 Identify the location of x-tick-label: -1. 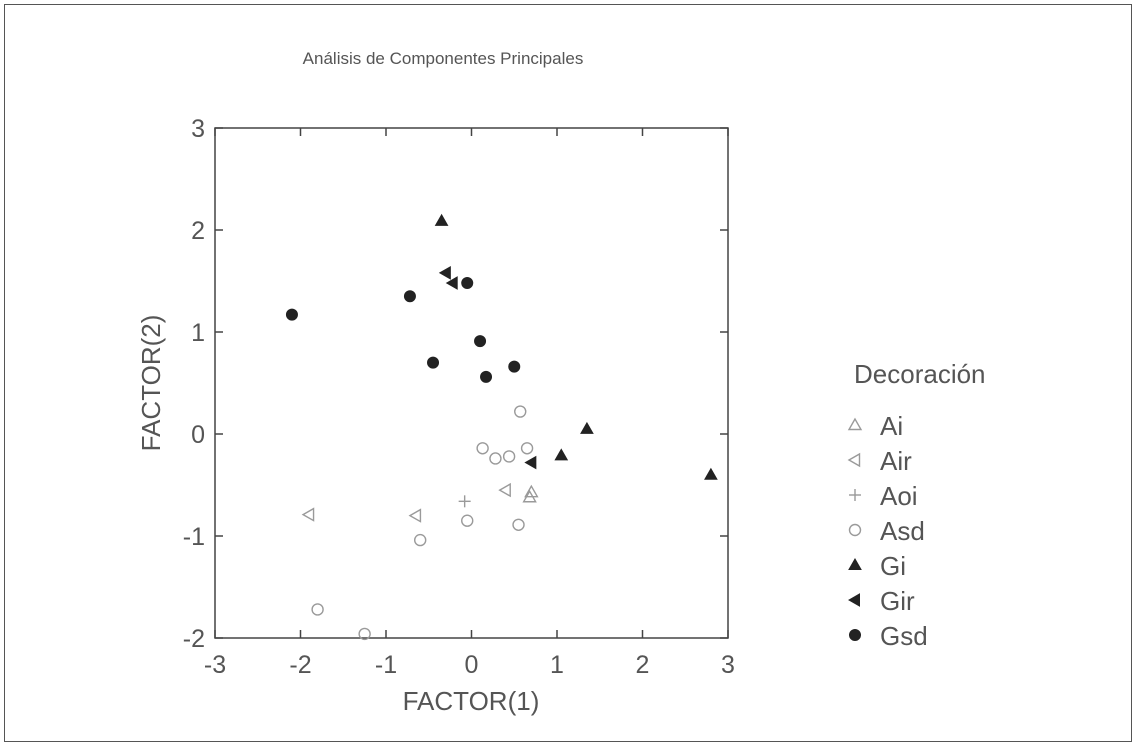
(386, 665).